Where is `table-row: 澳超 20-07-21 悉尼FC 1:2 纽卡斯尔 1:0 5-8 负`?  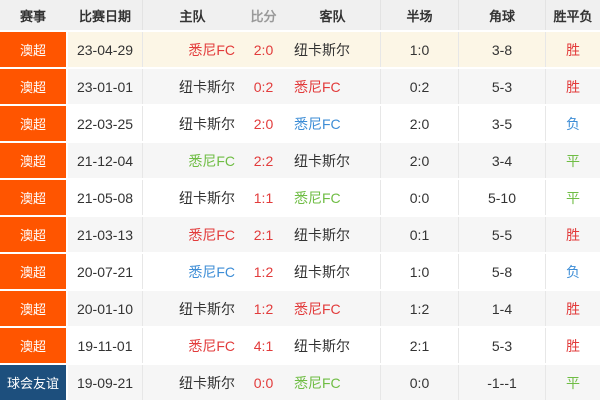 table-row: 澳超 20-07-21 悉尼FC 1:2 纽卡斯尔 1:0 5-8 负 is located at coordinates (300, 270).